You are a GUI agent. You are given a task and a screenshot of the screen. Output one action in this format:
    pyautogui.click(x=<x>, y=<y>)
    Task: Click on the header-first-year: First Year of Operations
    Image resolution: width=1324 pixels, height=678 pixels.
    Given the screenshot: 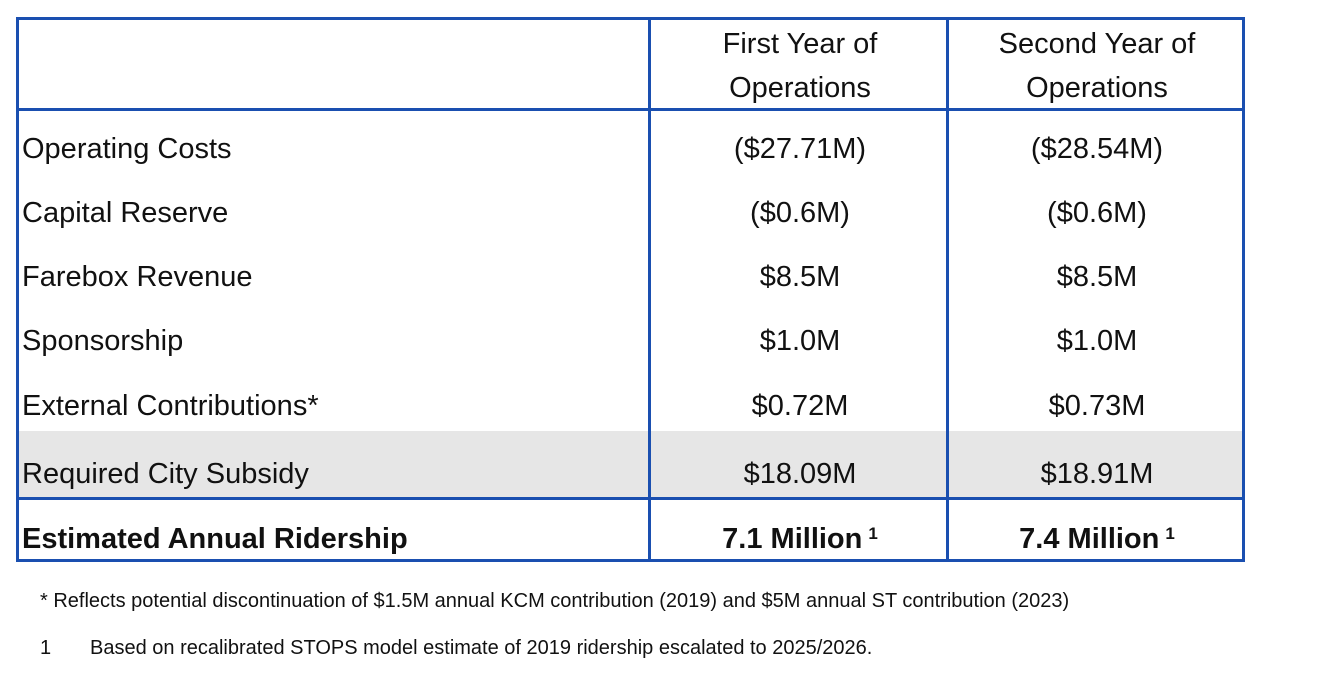 What is the action you would take?
    pyautogui.click(x=800, y=66)
    